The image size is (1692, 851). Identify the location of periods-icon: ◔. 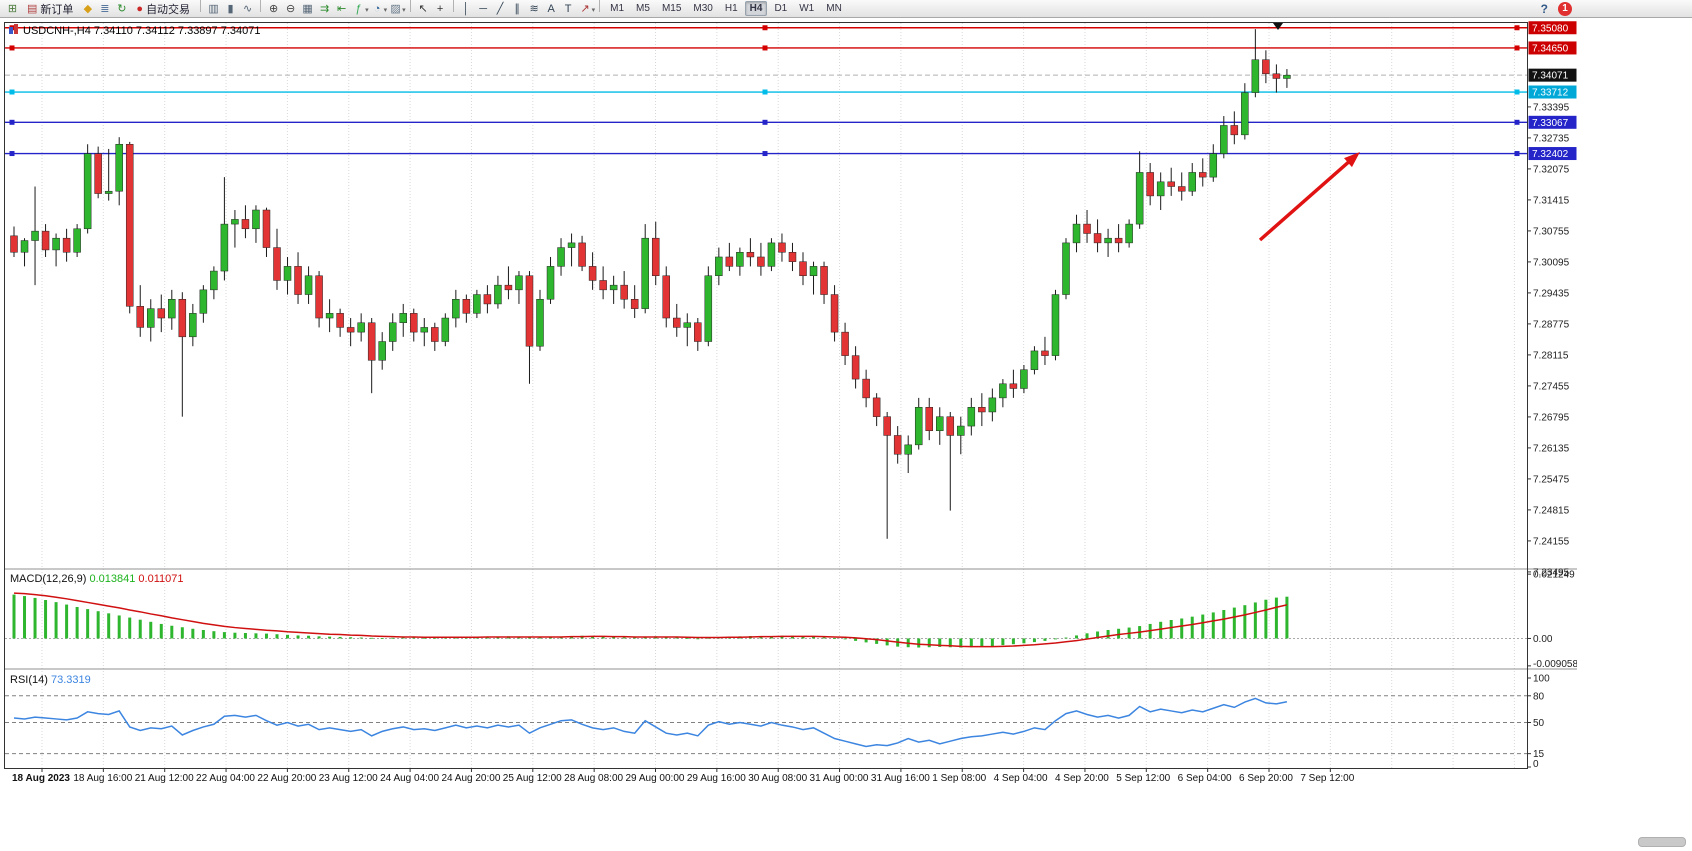
(377, 9).